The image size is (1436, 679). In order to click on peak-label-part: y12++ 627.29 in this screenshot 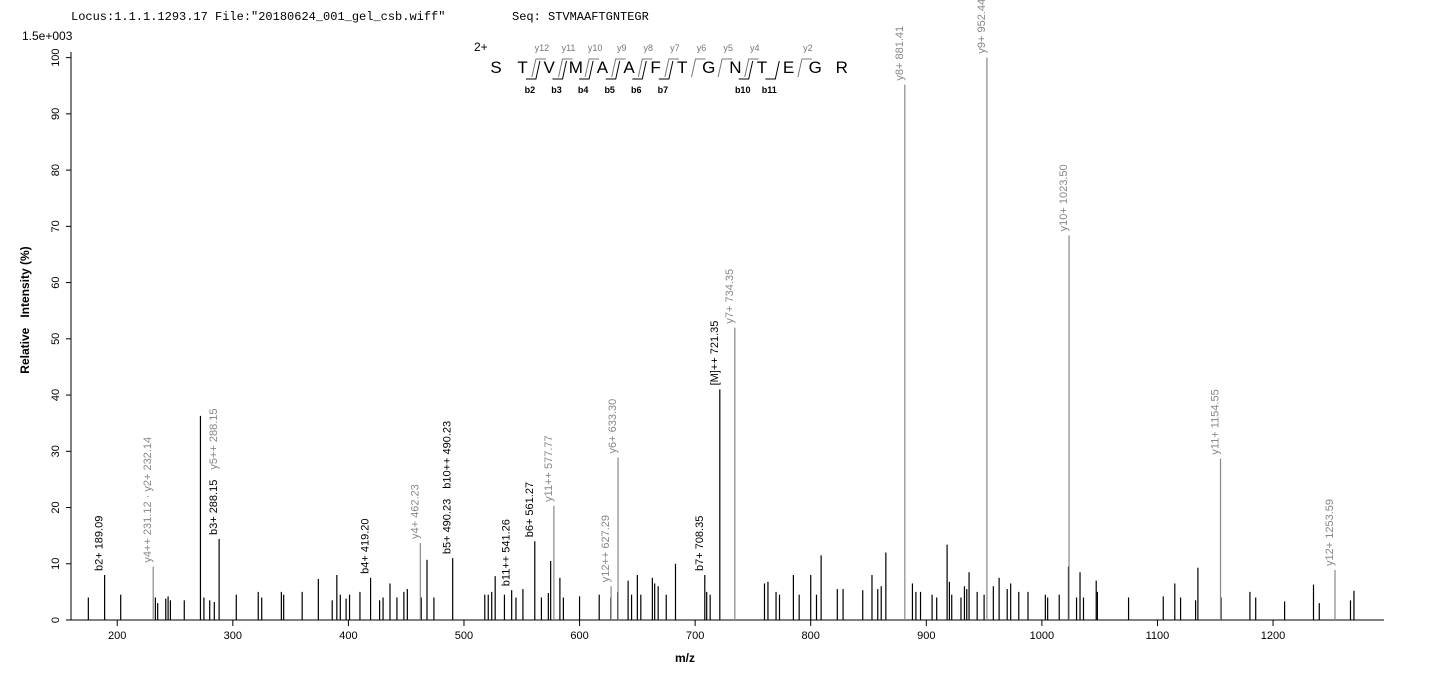, I will do `click(606, 548)`.